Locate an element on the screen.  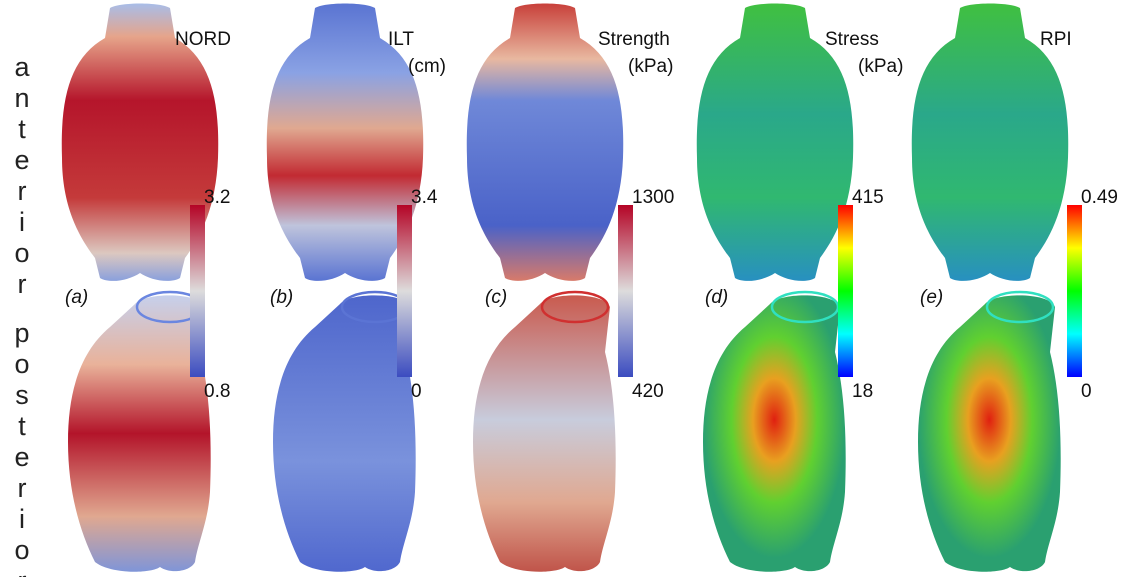
panel-letter: (b) is located at coordinates (281, 297).